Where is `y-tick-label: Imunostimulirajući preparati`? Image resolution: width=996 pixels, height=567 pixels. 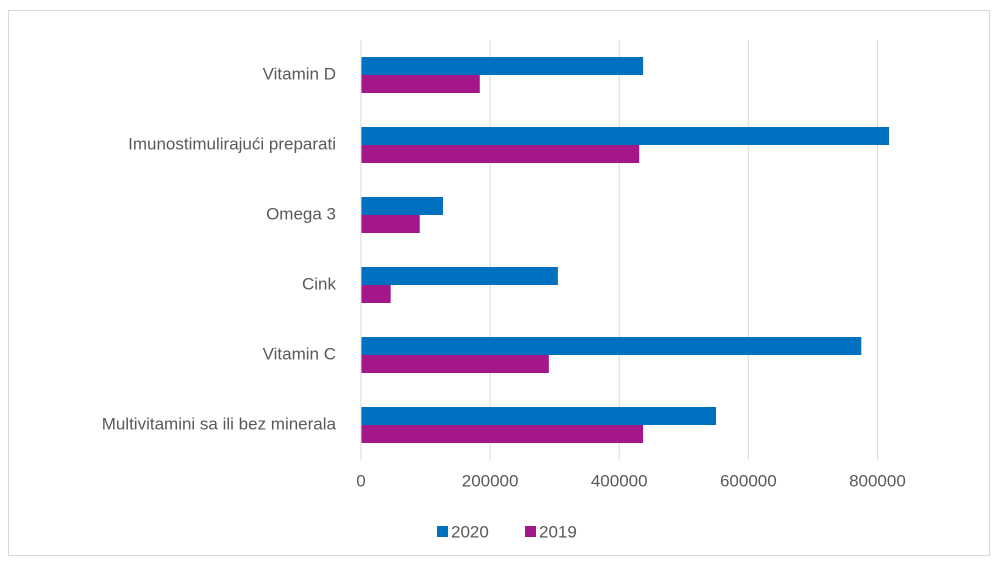
y-tick-label: Imunostimulirajući preparati is located at coordinates (232, 143).